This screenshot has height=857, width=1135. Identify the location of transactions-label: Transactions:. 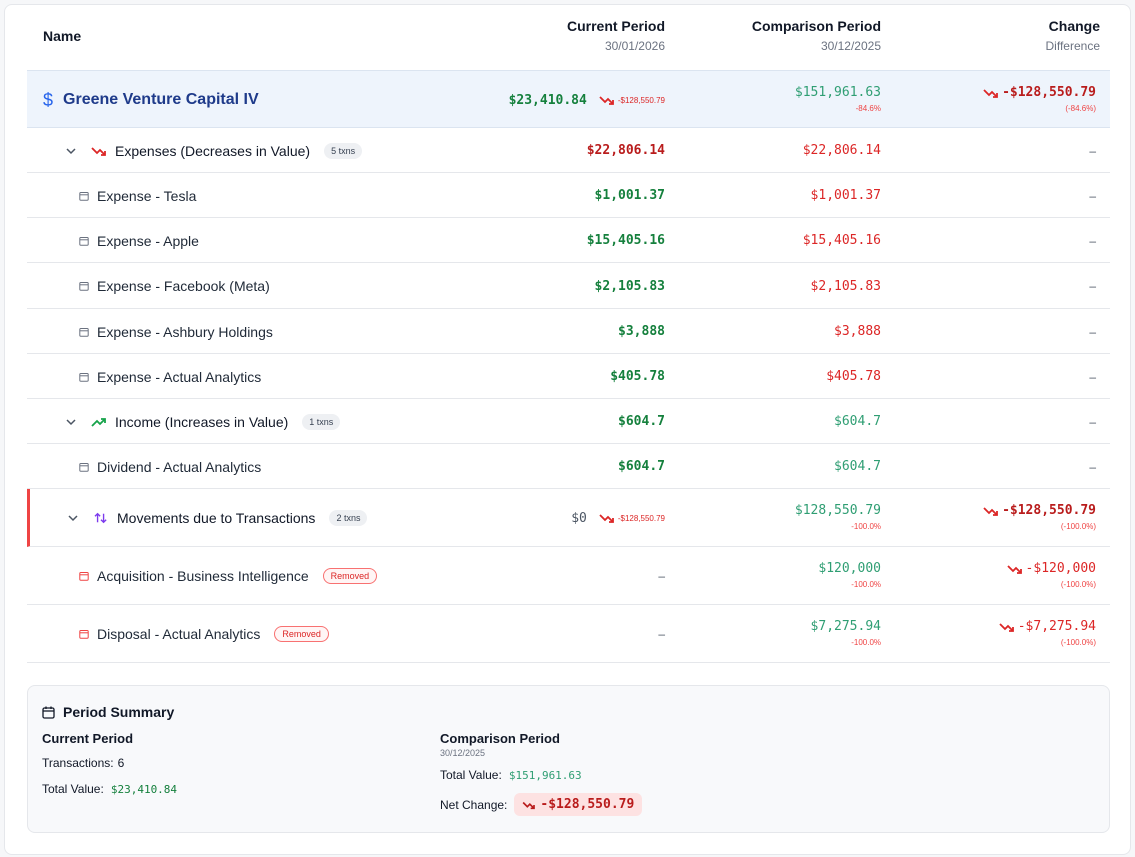
(78, 763).